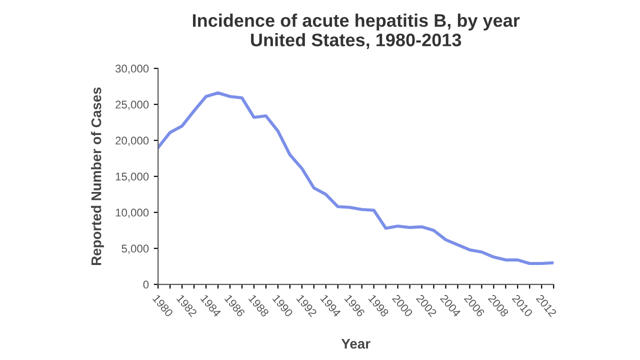  What do you see at coordinates (97, 176) in the screenshot?
I see `y-axis-title: Reported Number of Cases` at bounding box center [97, 176].